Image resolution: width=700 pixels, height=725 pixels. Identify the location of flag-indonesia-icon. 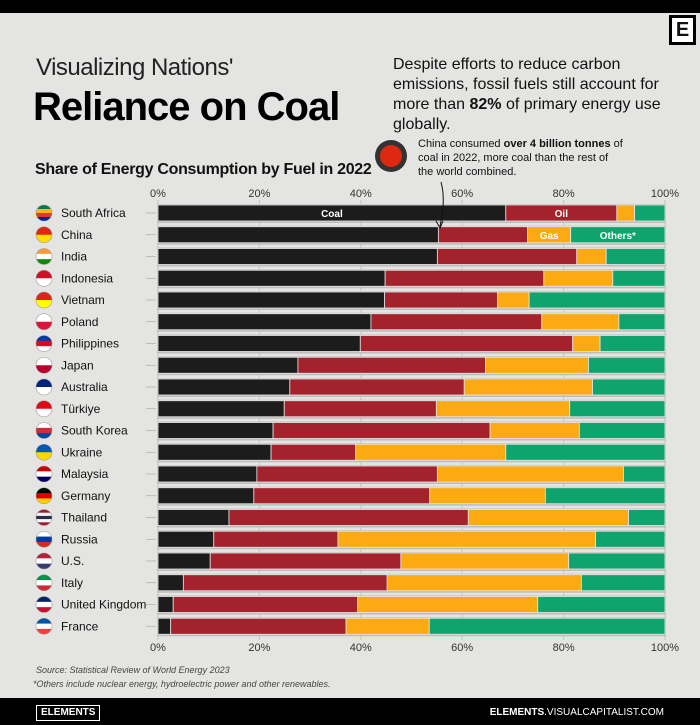
(44, 274).